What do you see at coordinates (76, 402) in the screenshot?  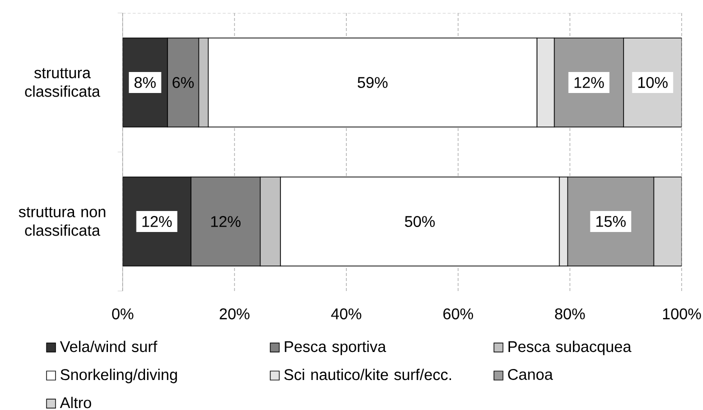 I see `legend-label: Altro` at bounding box center [76, 402].